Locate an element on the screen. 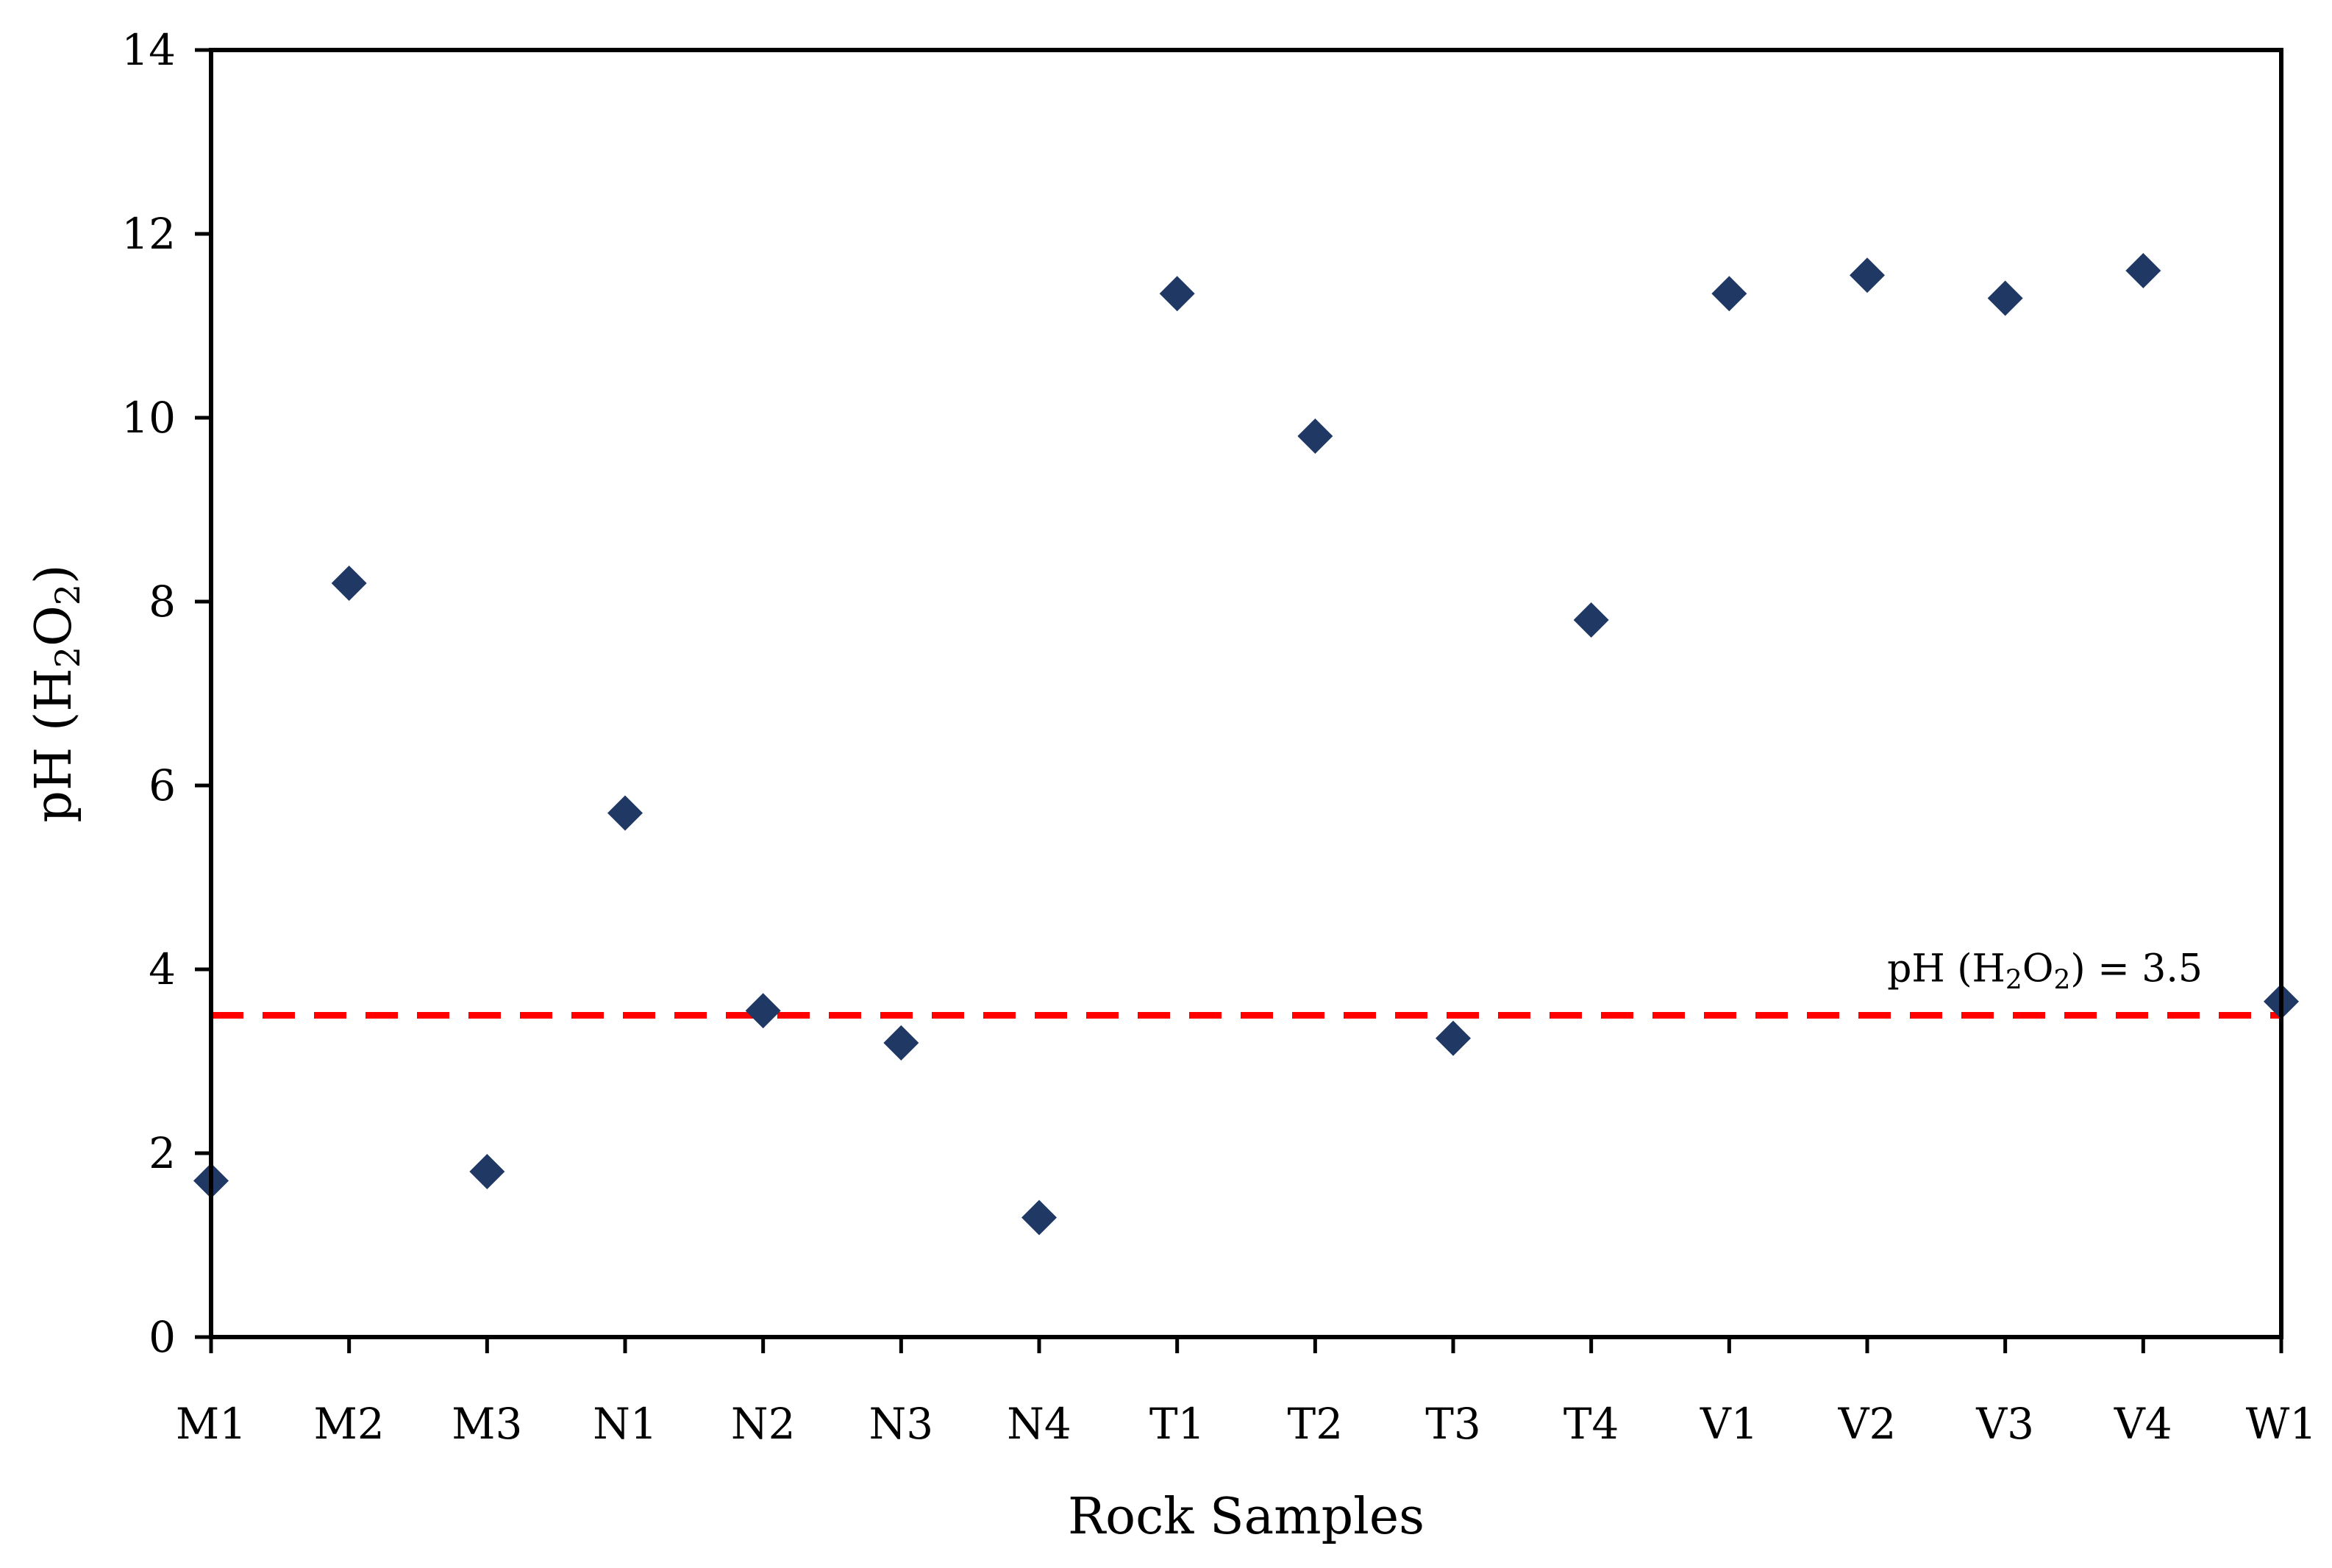 This screenshot has height=1568, width=2332. y-axis-title: pH (H2O2) is located at coordinates (56, 693).